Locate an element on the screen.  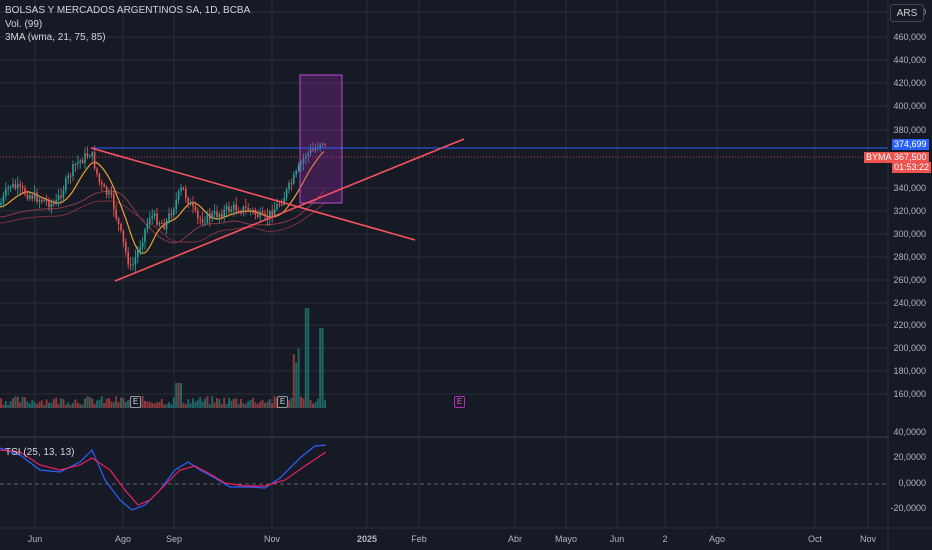
tsi-indicator-label: TSI (25, 13, 13) is located at coordinates (40, 452).